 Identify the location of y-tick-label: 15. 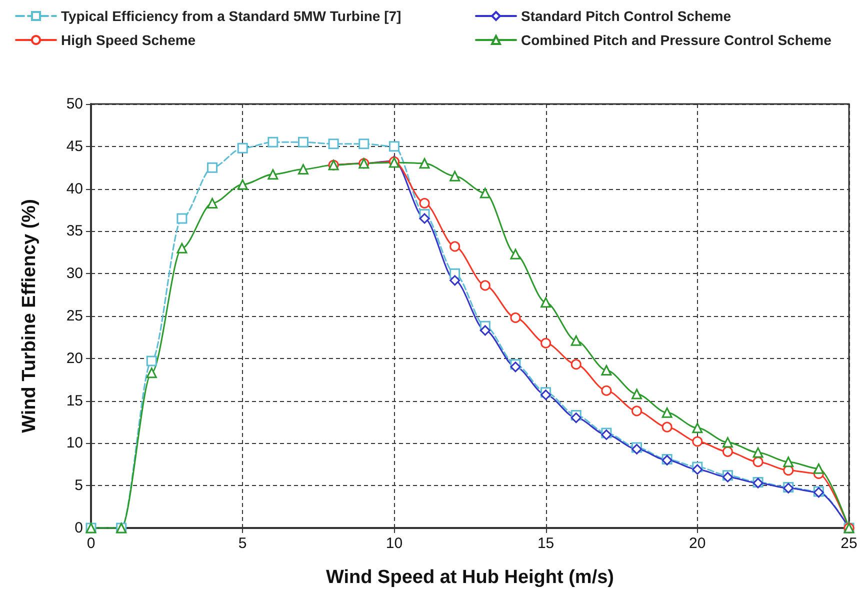
(74, 401).